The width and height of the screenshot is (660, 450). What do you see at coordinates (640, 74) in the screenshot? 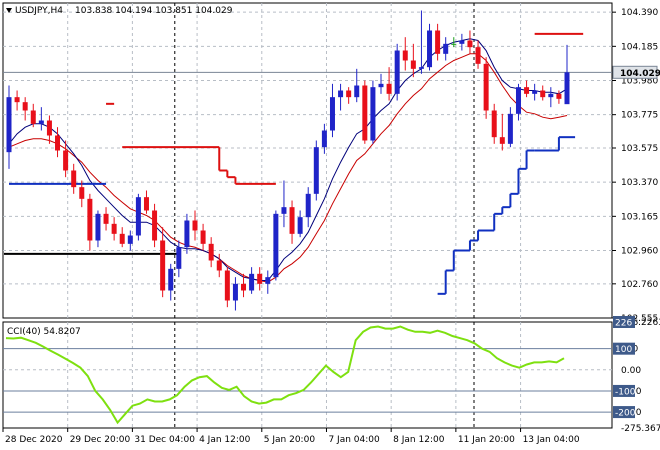
I see `last-price-label: 104.029` at bounding box center [640, 74].